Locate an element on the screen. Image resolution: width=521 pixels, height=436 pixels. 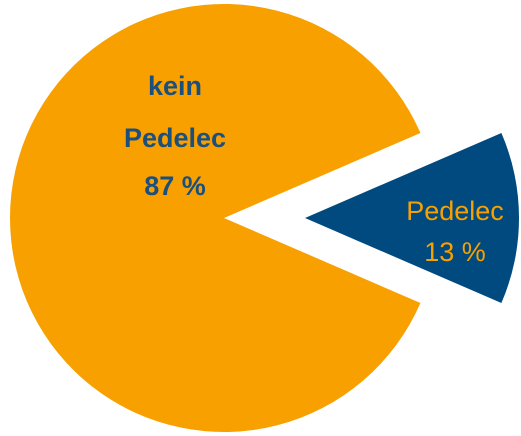
slice-label: Pedelec is located at coordinates (455, 211).